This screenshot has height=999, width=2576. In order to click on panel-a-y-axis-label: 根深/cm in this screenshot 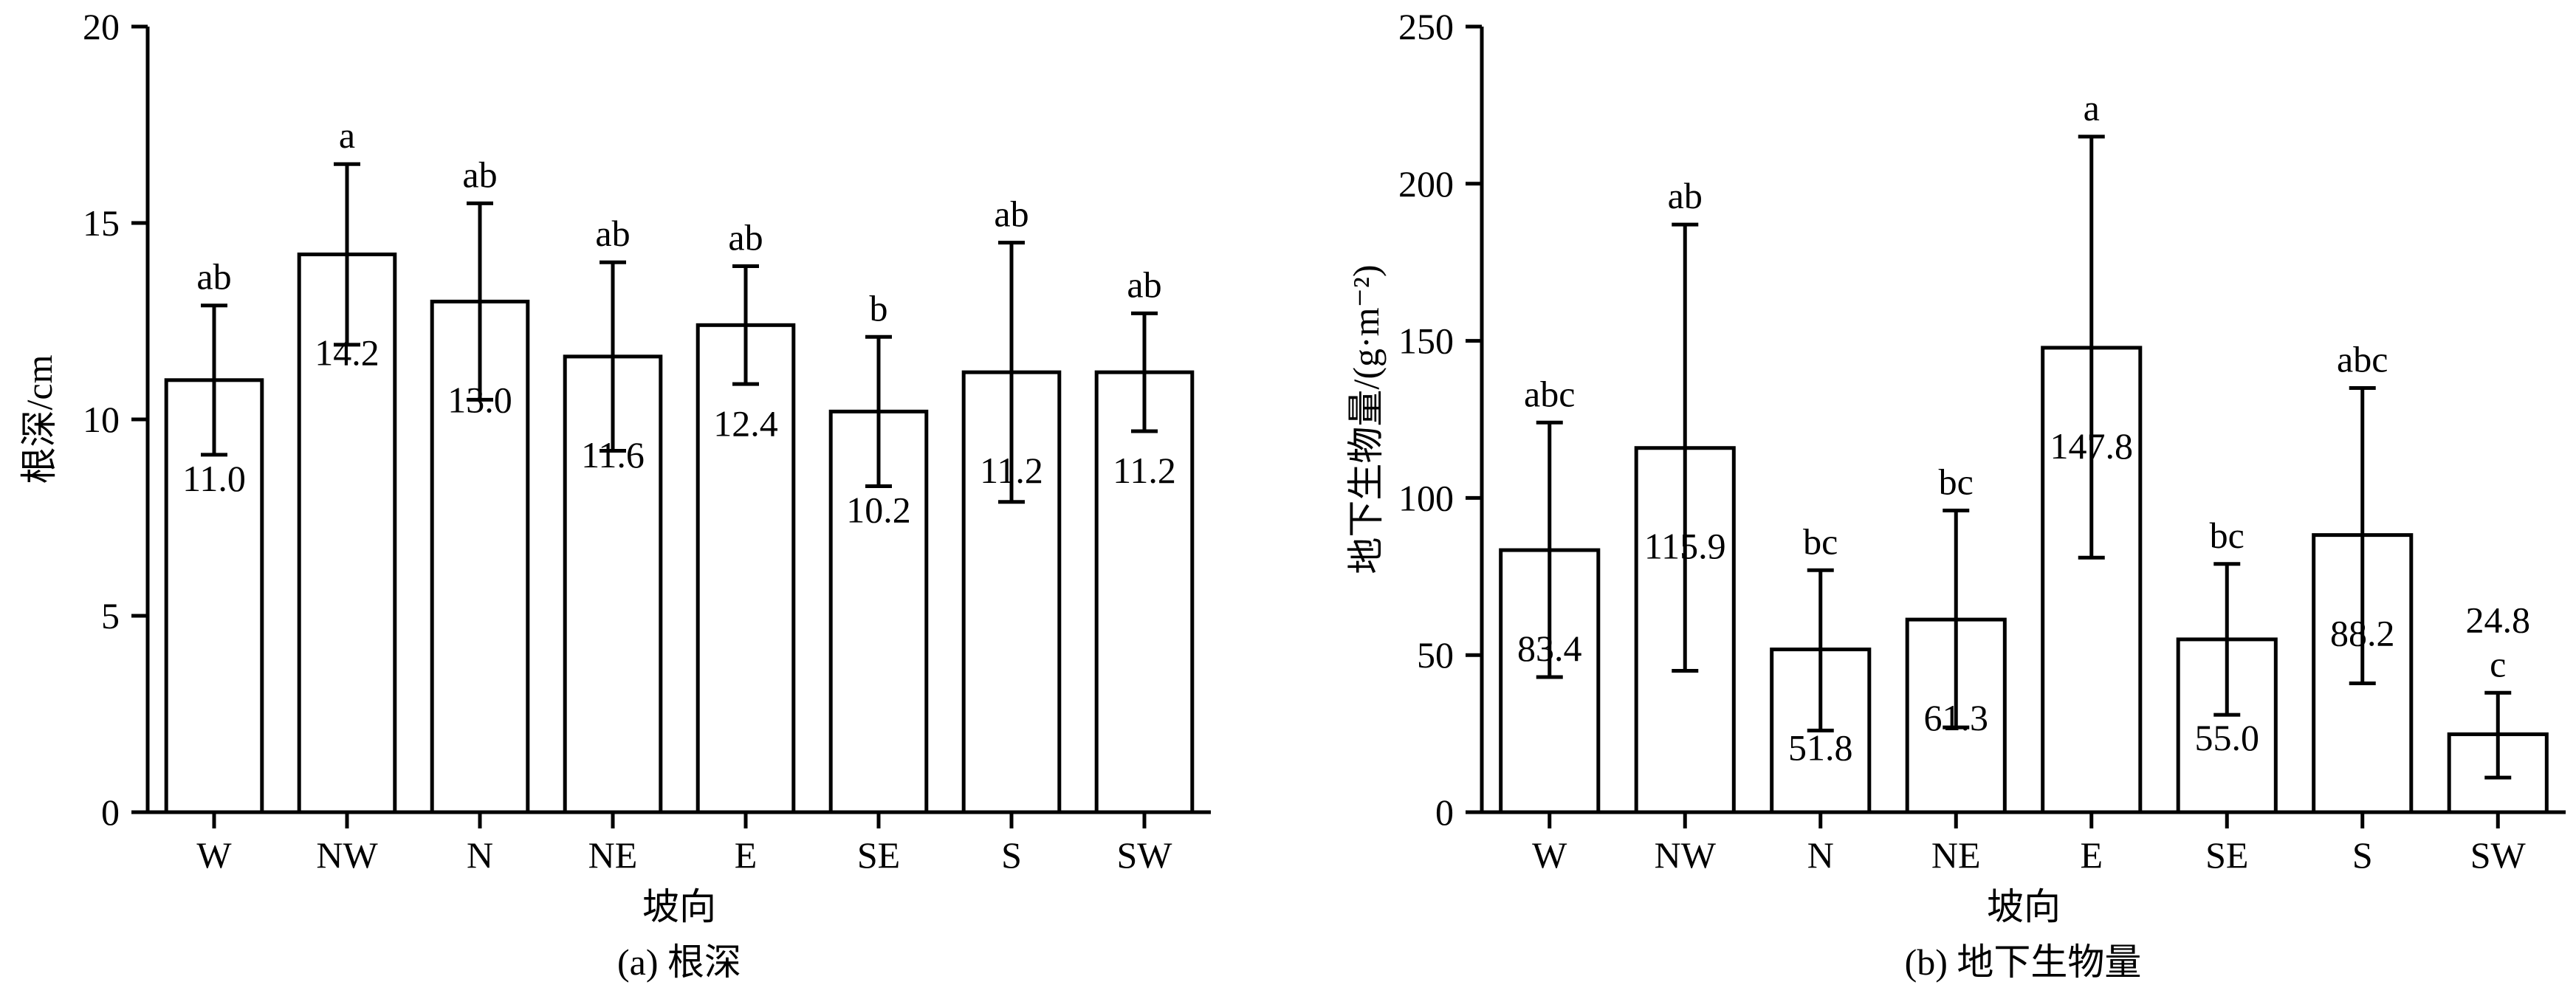, I will do `click(39, 419)`.